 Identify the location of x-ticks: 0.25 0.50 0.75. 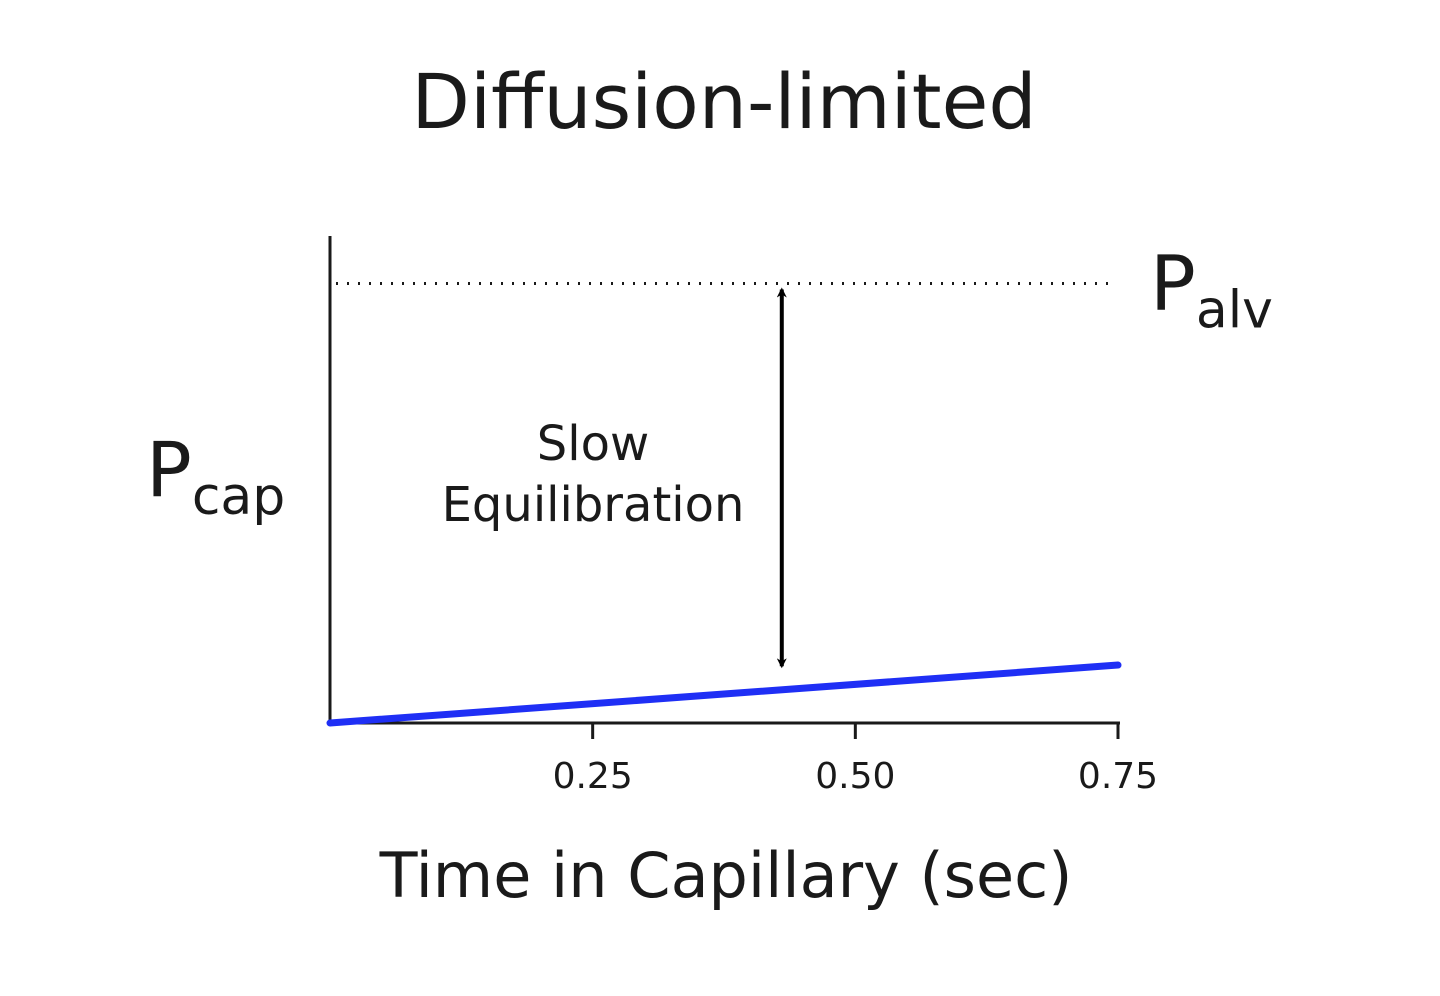
(855, 760).